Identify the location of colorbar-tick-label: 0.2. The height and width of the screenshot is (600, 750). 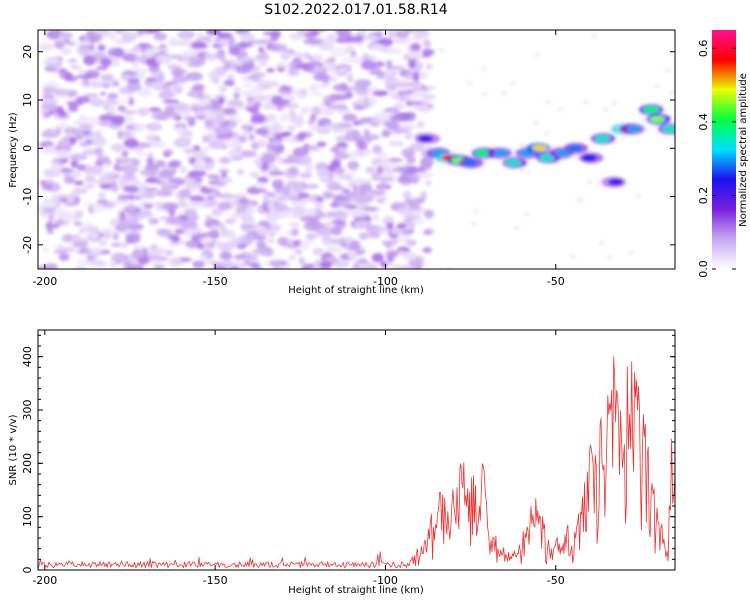
(703, 196).